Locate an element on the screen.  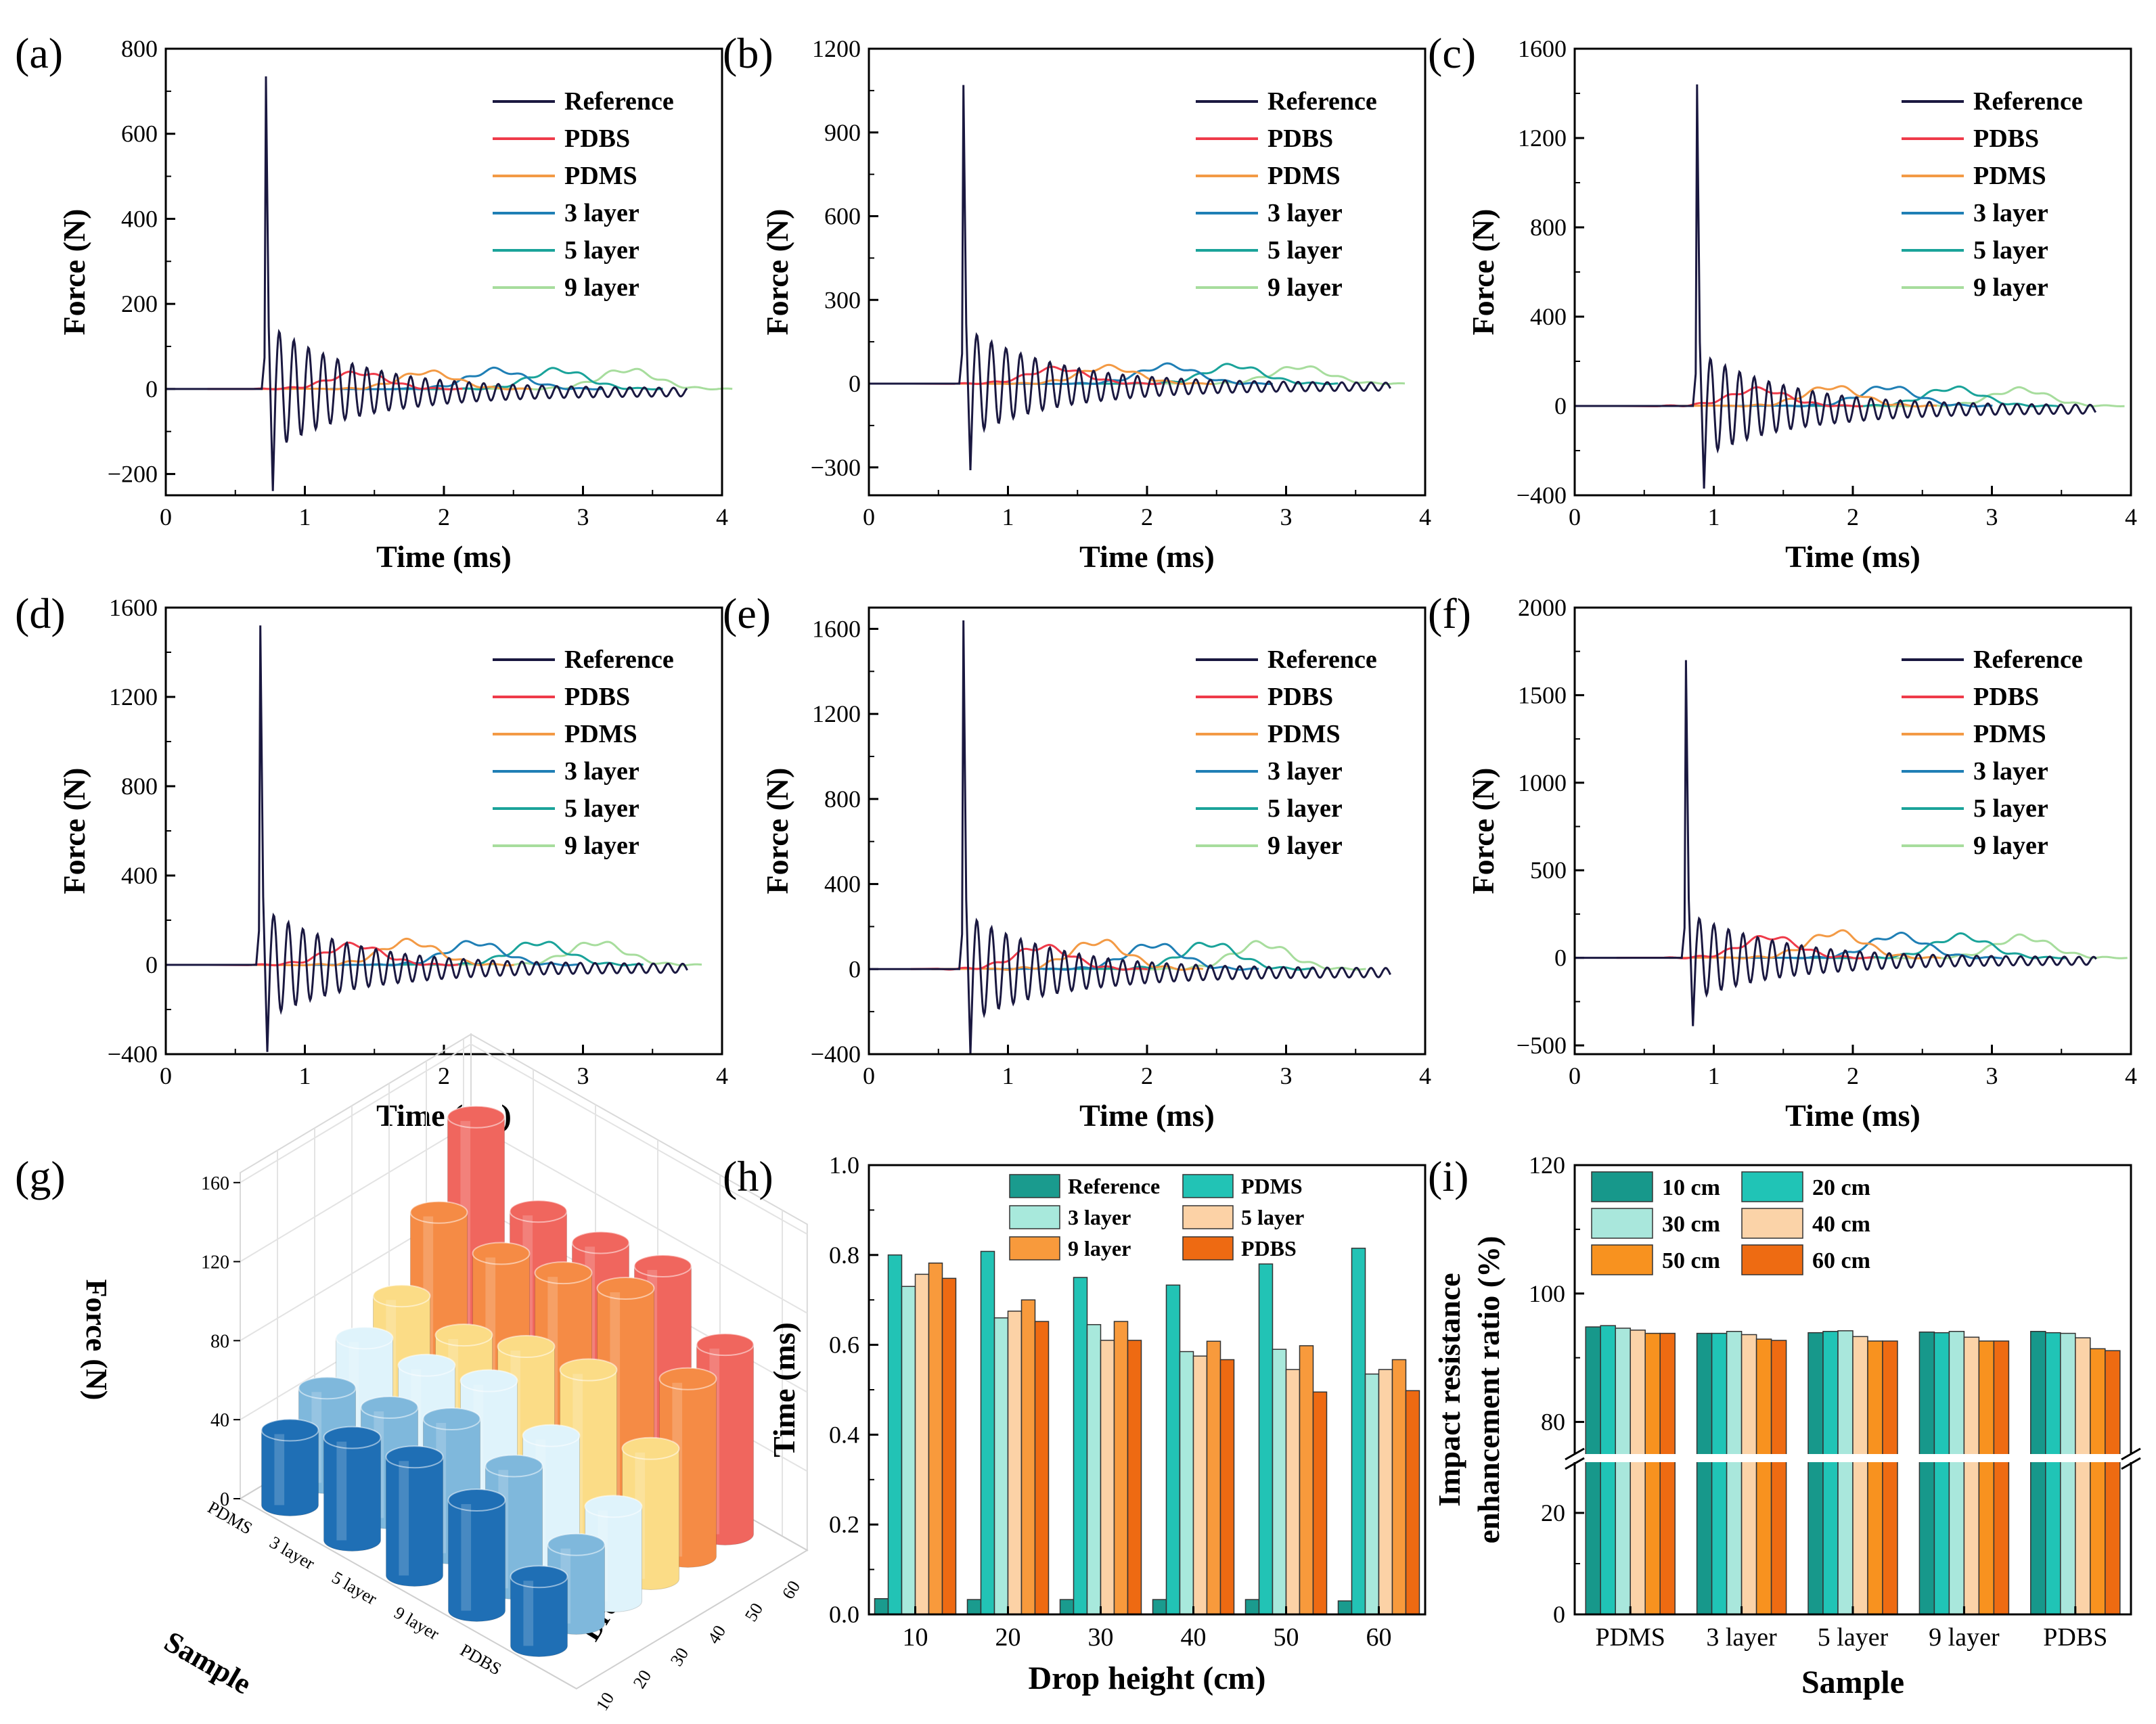
x-tick-label: 40 is located at coordinates (1194, 1637).